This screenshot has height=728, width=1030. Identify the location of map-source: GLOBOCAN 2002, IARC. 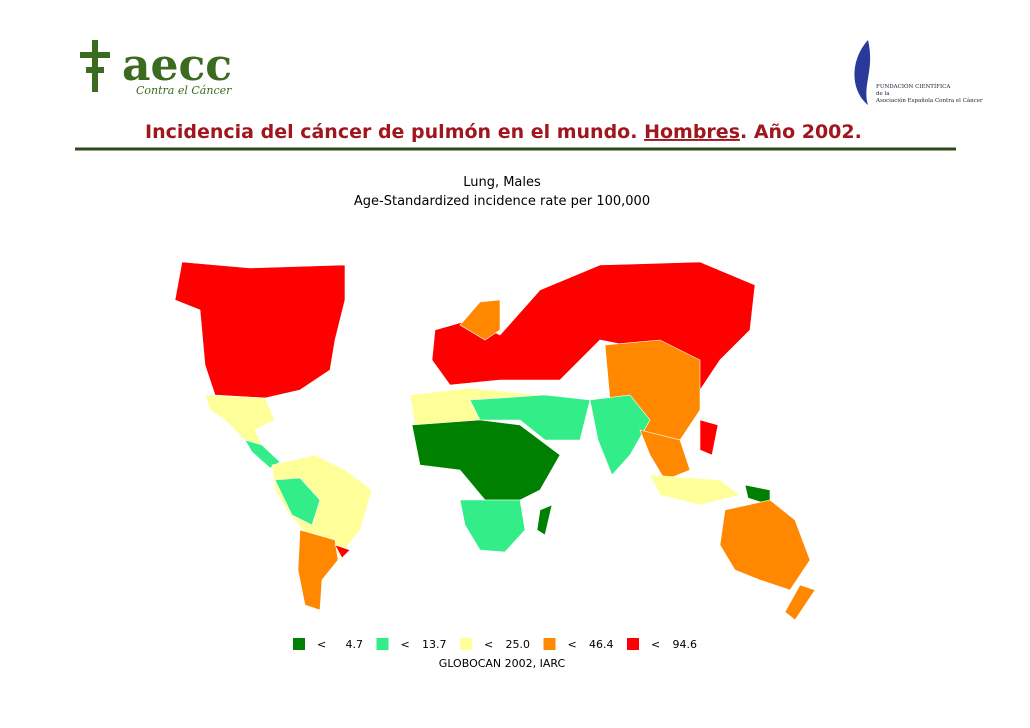
(502, 663).